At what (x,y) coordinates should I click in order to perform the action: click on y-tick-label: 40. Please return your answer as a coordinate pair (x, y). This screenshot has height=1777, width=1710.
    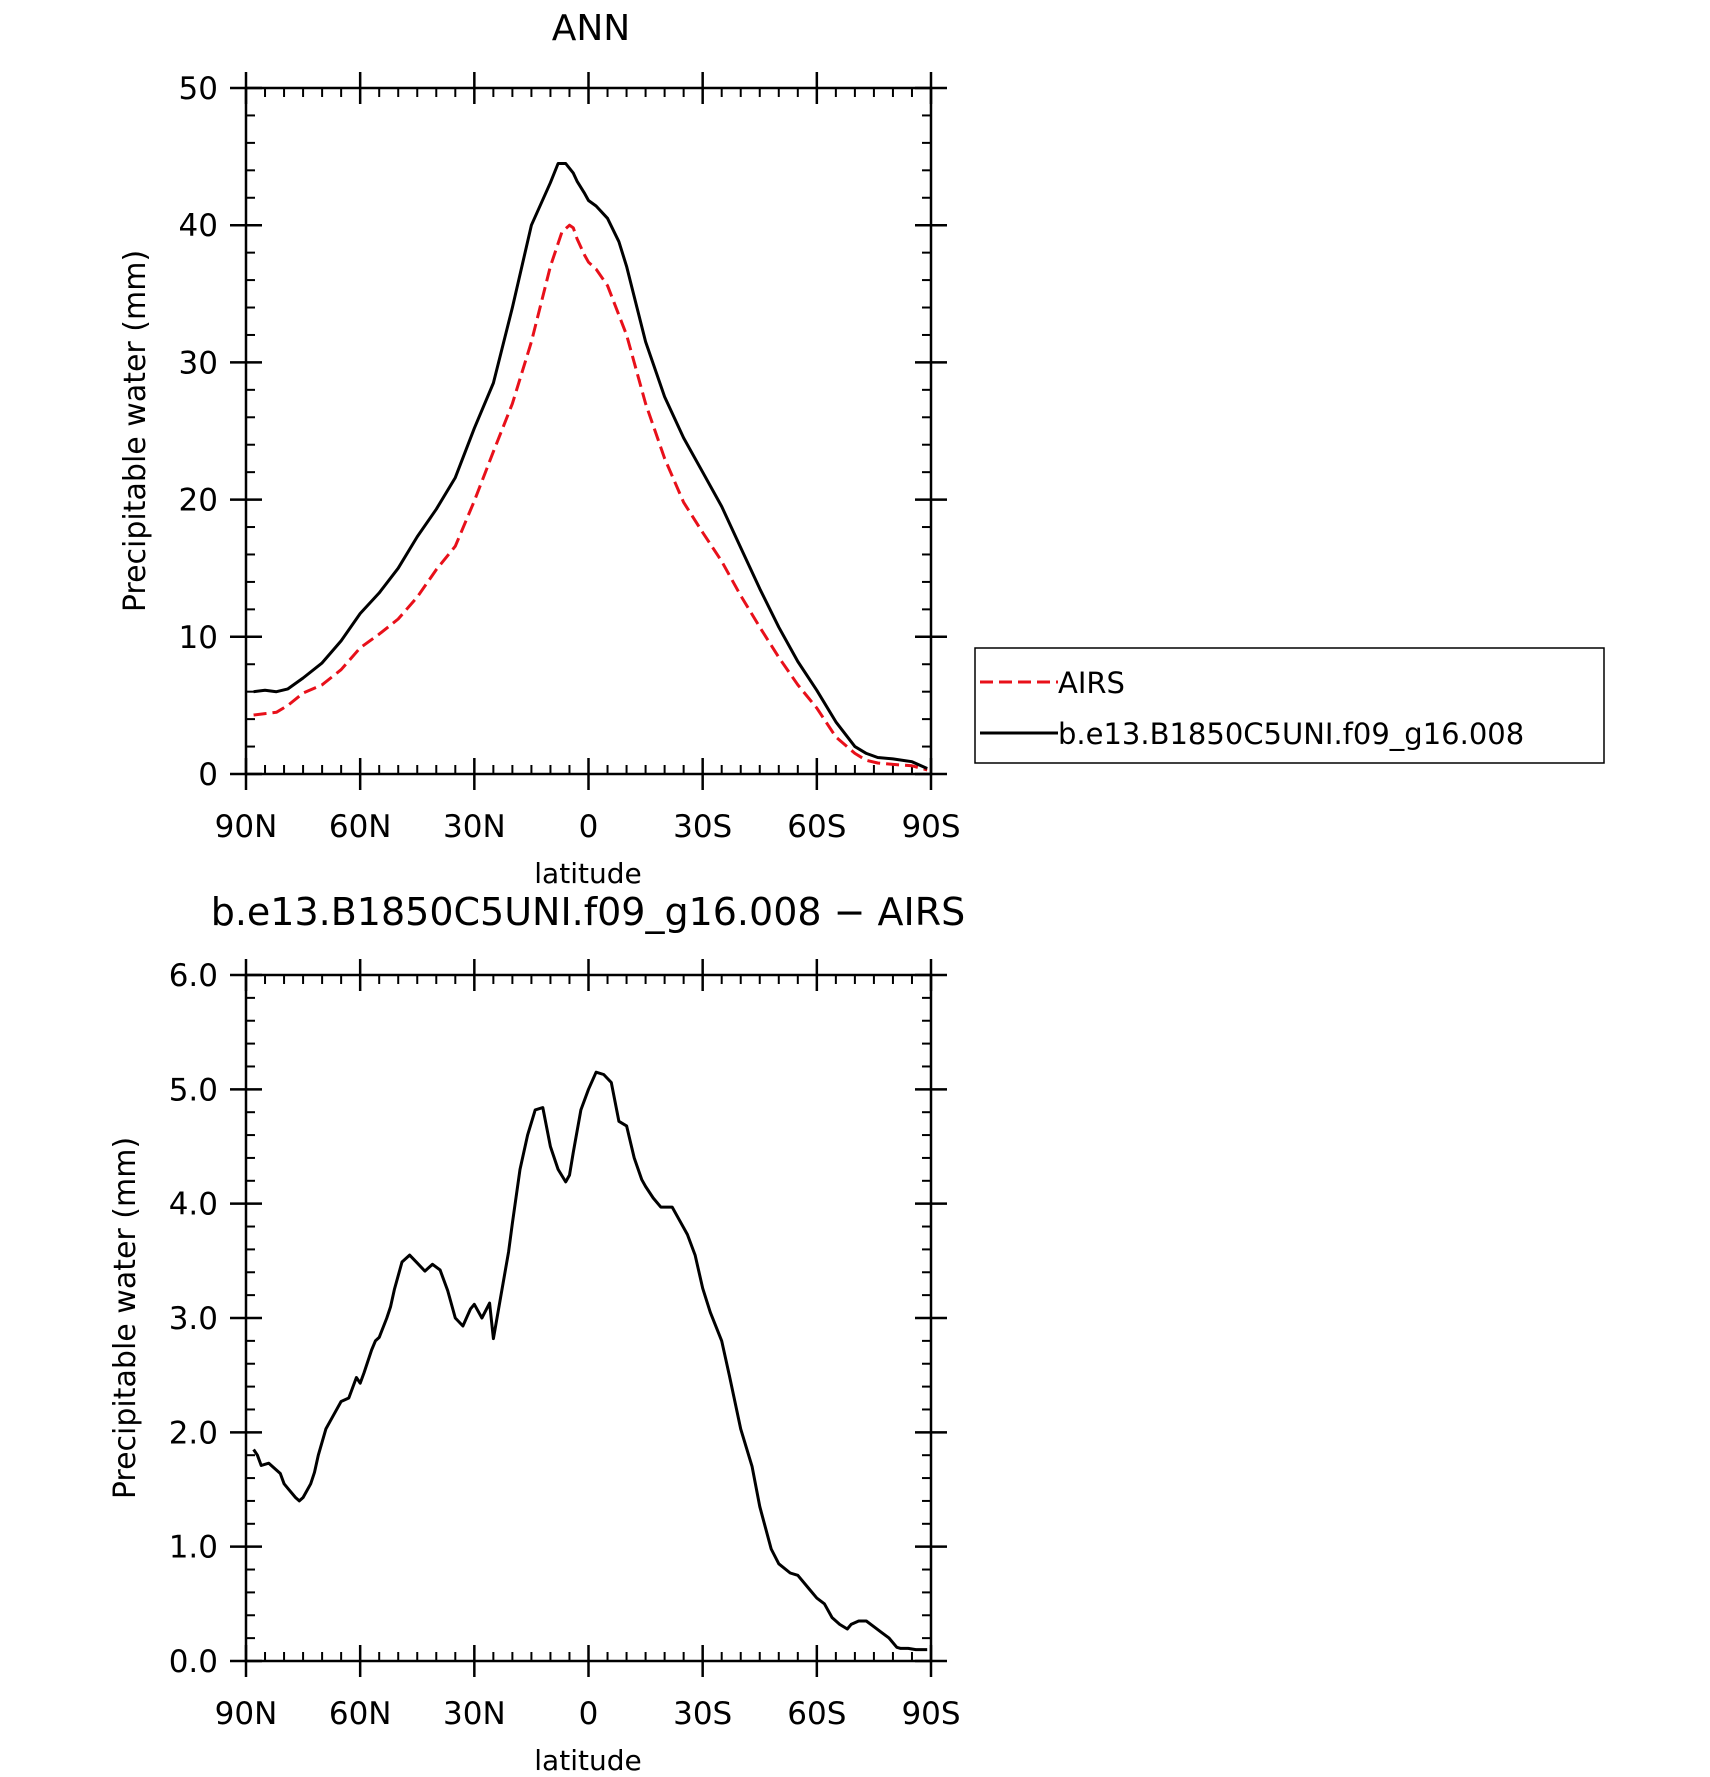
    Looking at the image, I should click on (198, 226).